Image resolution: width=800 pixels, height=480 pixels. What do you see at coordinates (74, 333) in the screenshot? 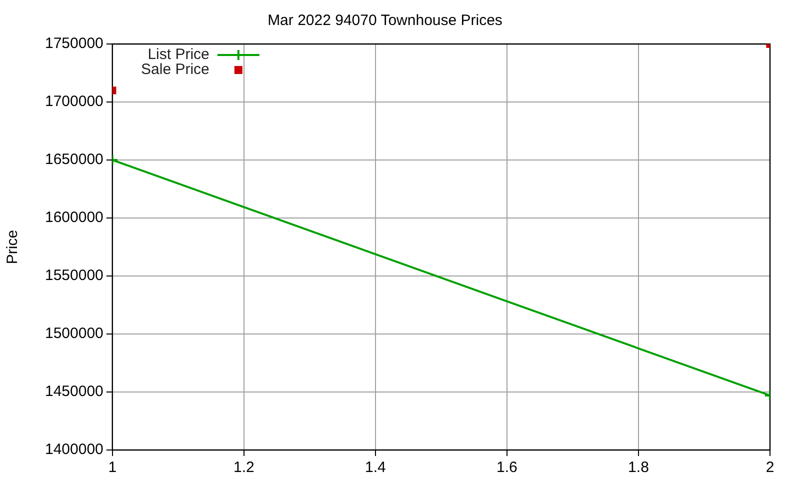
I see `y-tick-label: 1500000` at bounding box center [74, 333].